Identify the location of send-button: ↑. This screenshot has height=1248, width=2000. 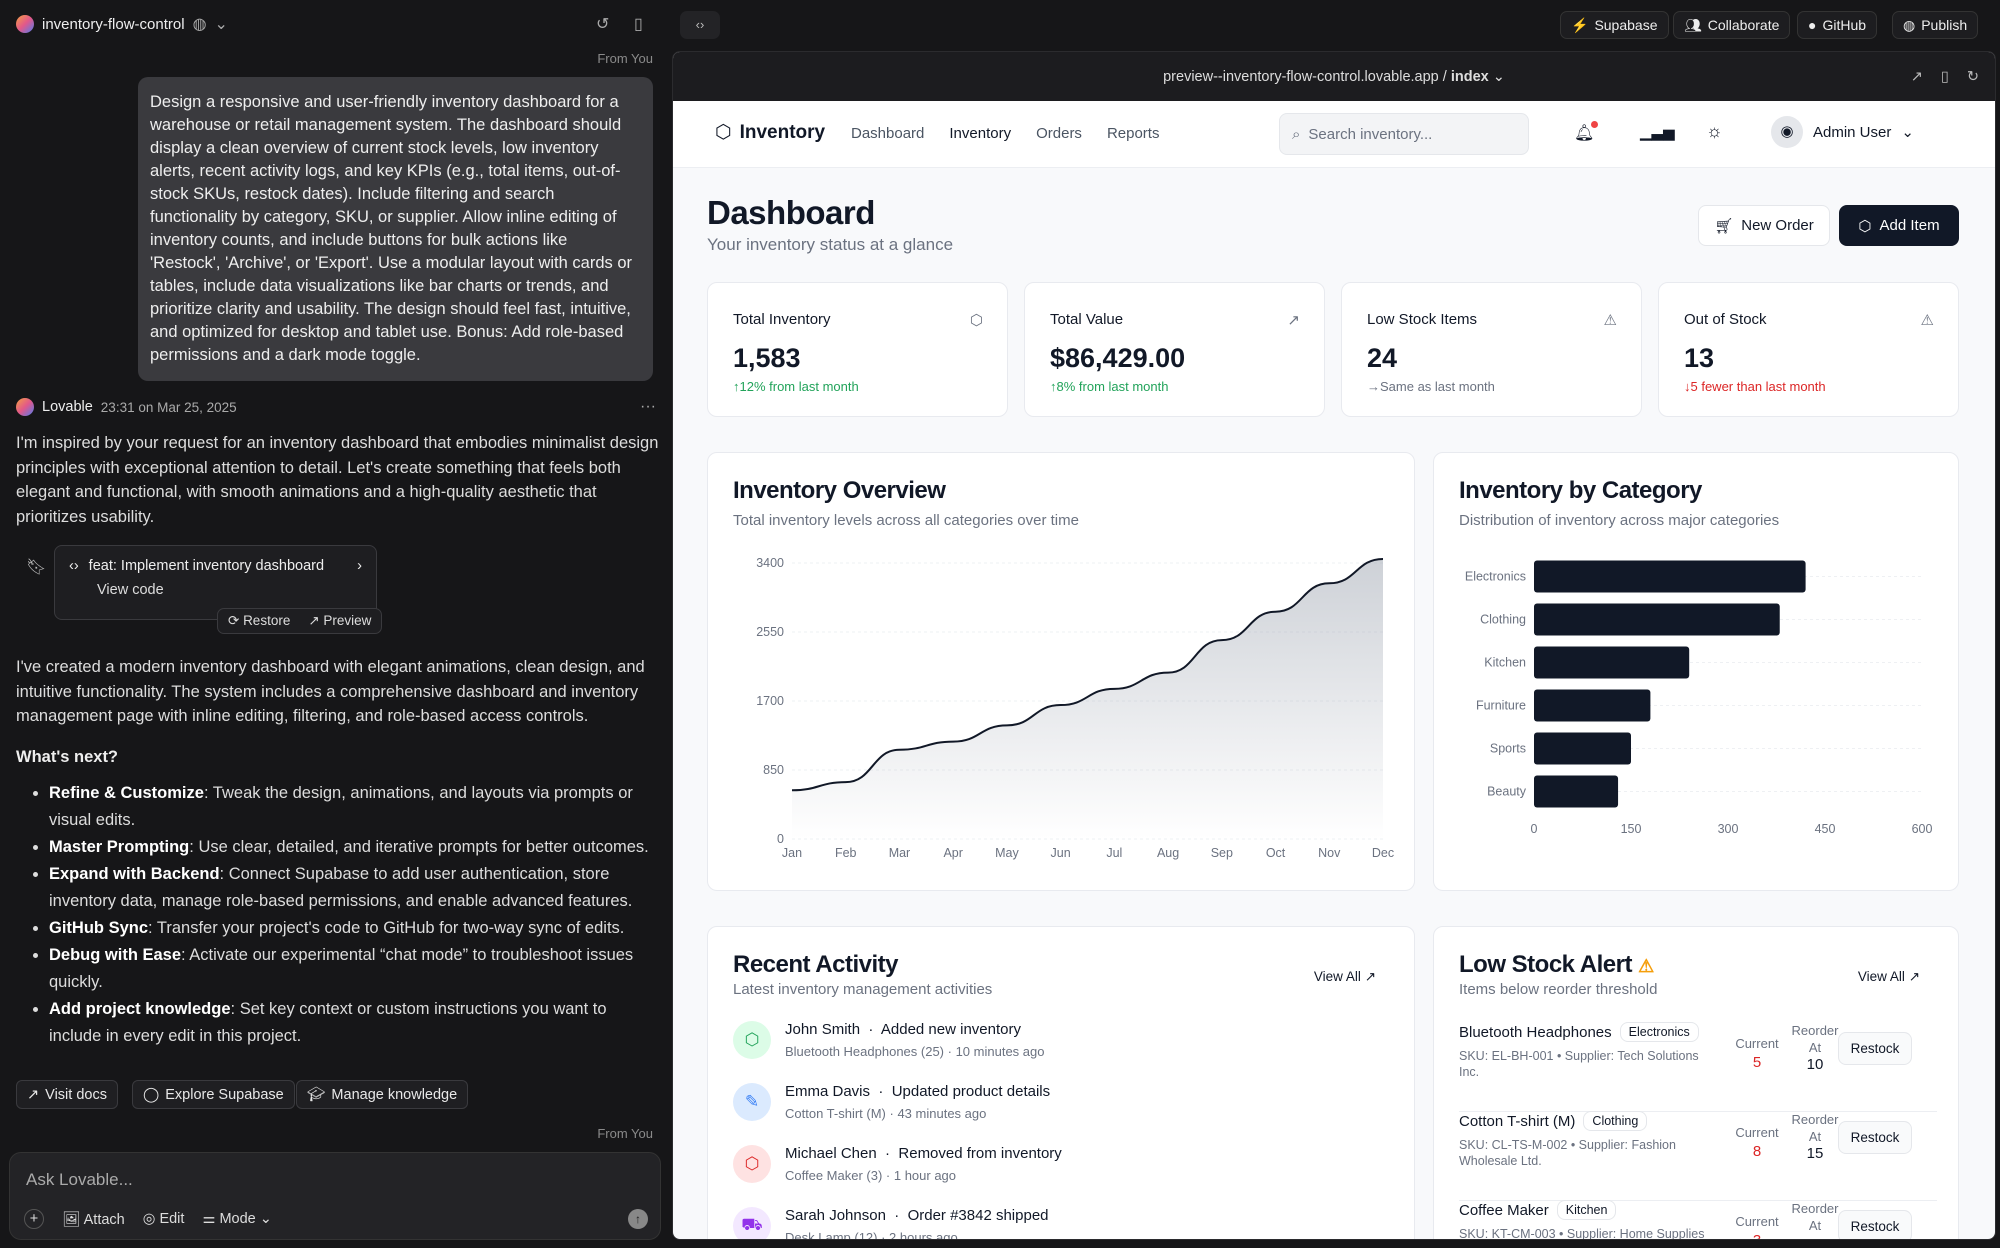
(638, 1219).